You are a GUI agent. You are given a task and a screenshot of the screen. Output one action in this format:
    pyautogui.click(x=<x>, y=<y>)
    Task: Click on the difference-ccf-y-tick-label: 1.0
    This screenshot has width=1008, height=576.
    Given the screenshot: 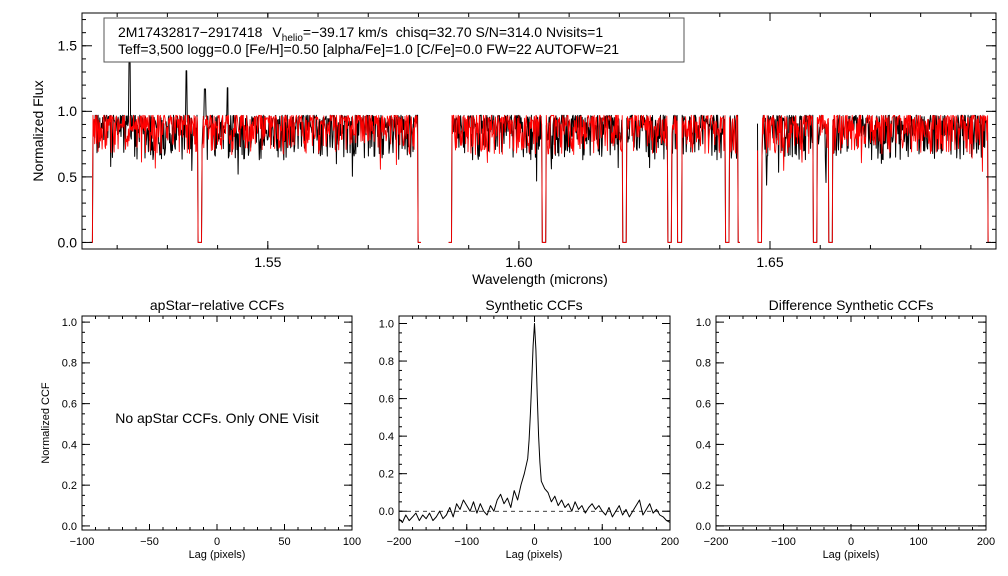 What is the action you would take?
    pyautogui.click(x=703, y=323)
    